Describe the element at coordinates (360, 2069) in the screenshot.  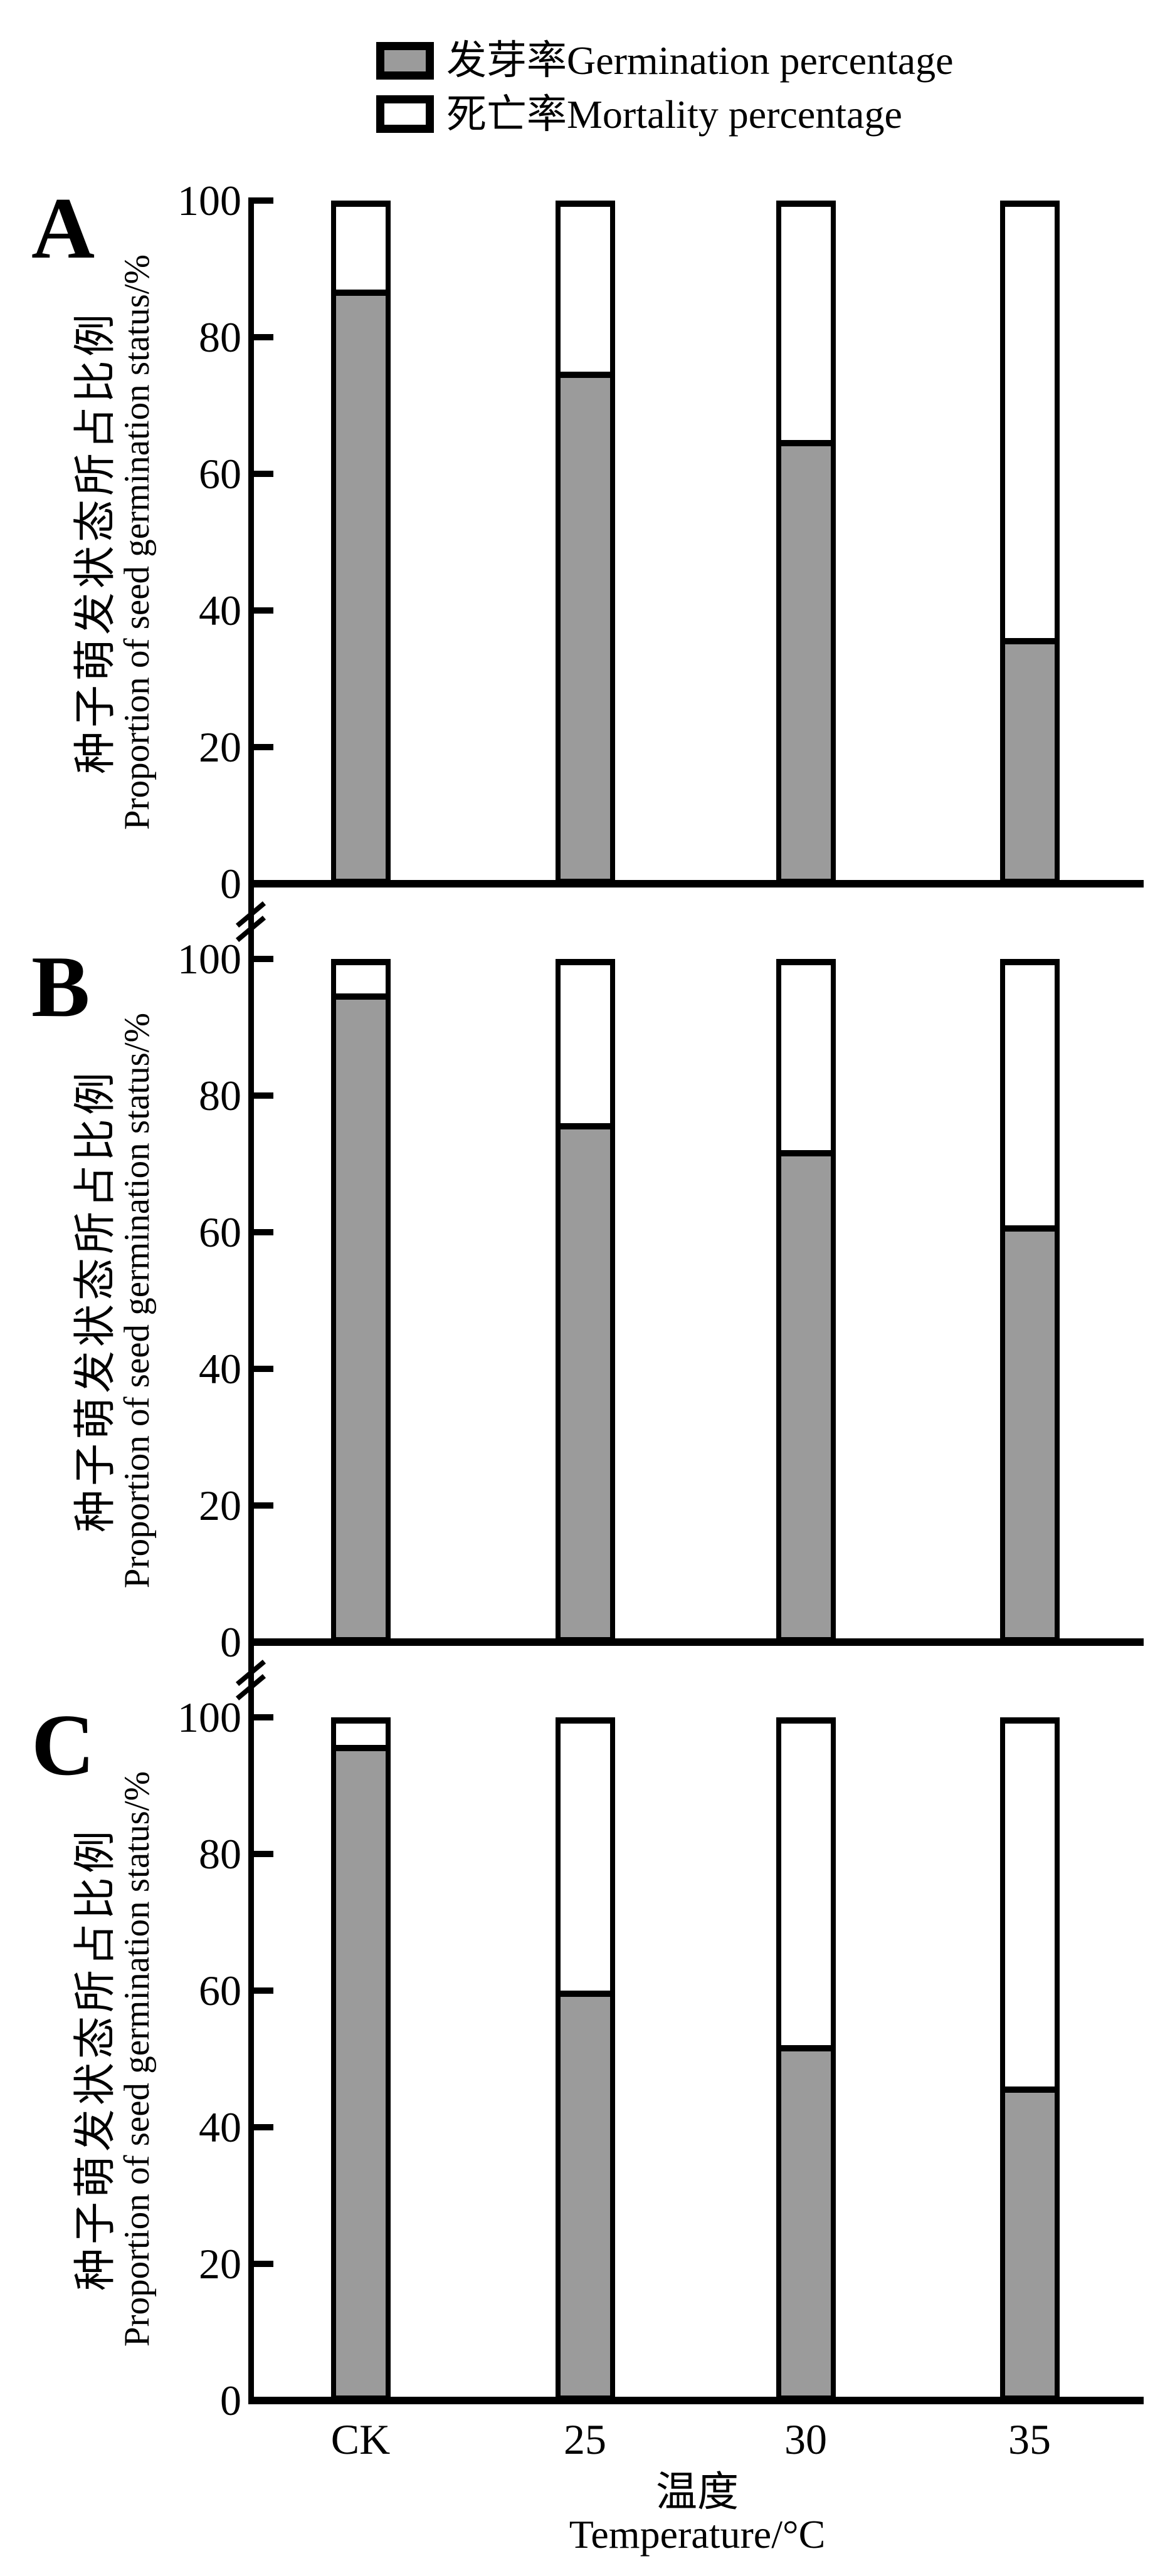
I see `bar-fill-germination-C-CK` at that location.